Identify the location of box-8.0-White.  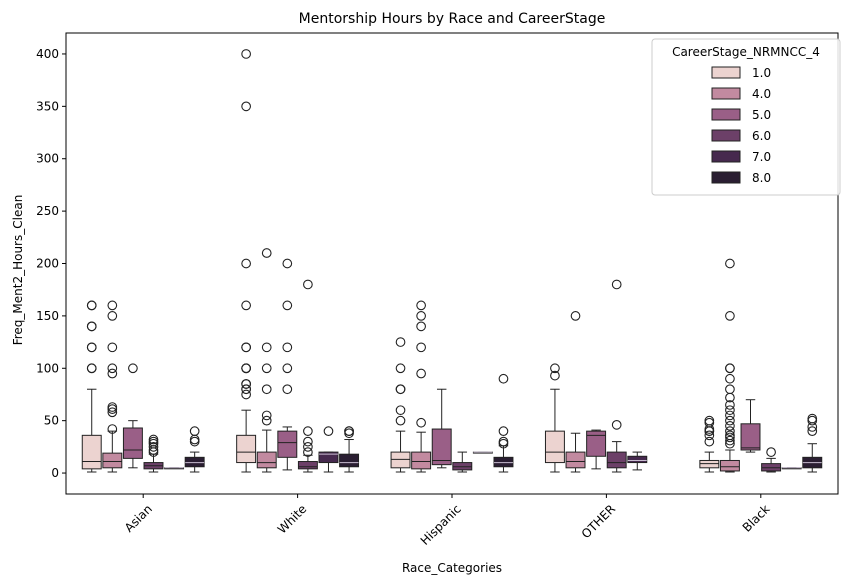
(349, 449).